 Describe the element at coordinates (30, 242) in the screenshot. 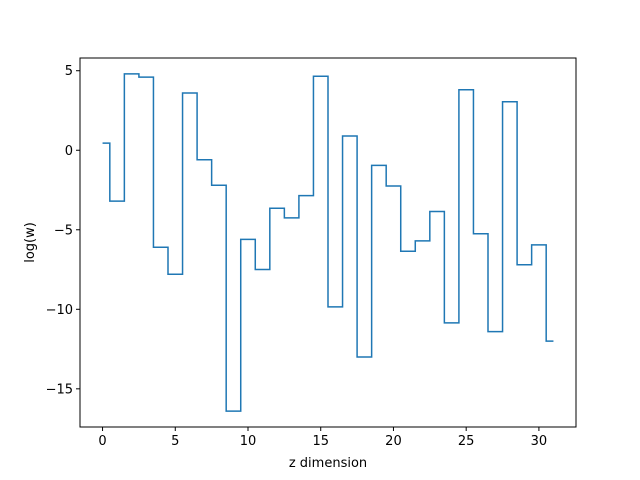

I see `y-axis-label: log(w)` at that location.